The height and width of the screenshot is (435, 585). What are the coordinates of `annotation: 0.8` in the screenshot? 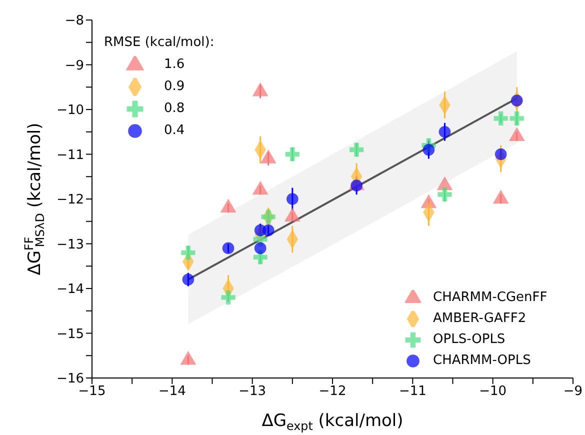 It's located at (174, 109).